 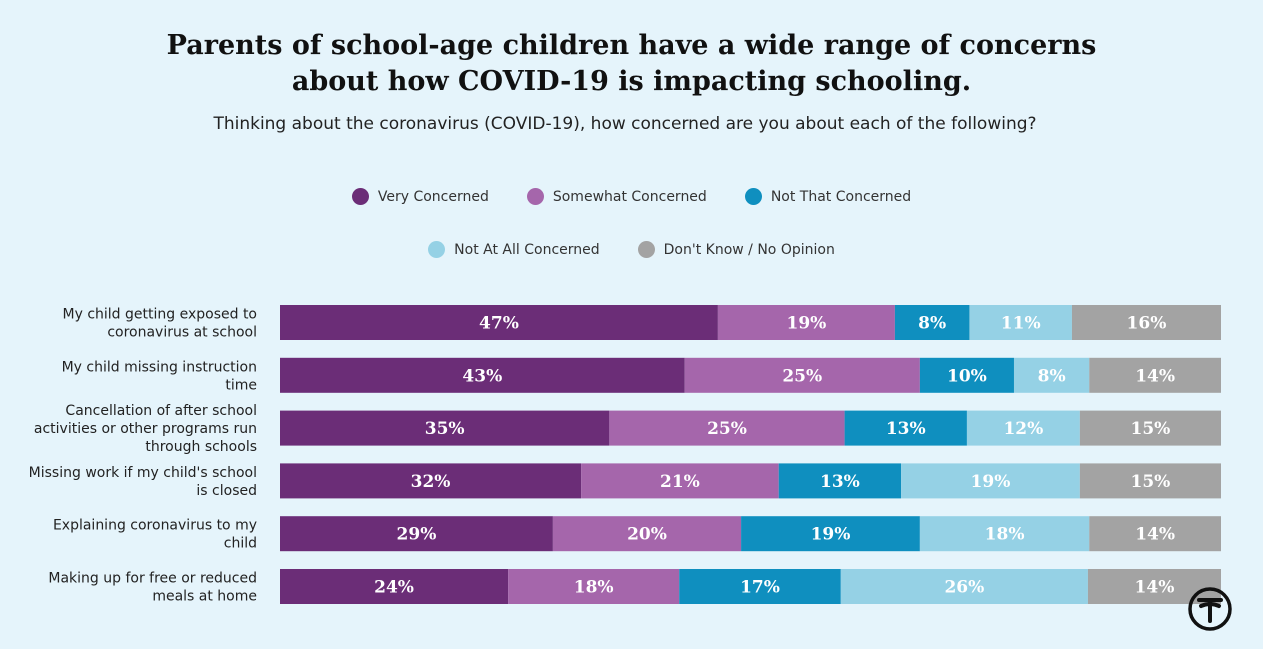 I want to click on data-label: 32%, so click(x=431, y=482).